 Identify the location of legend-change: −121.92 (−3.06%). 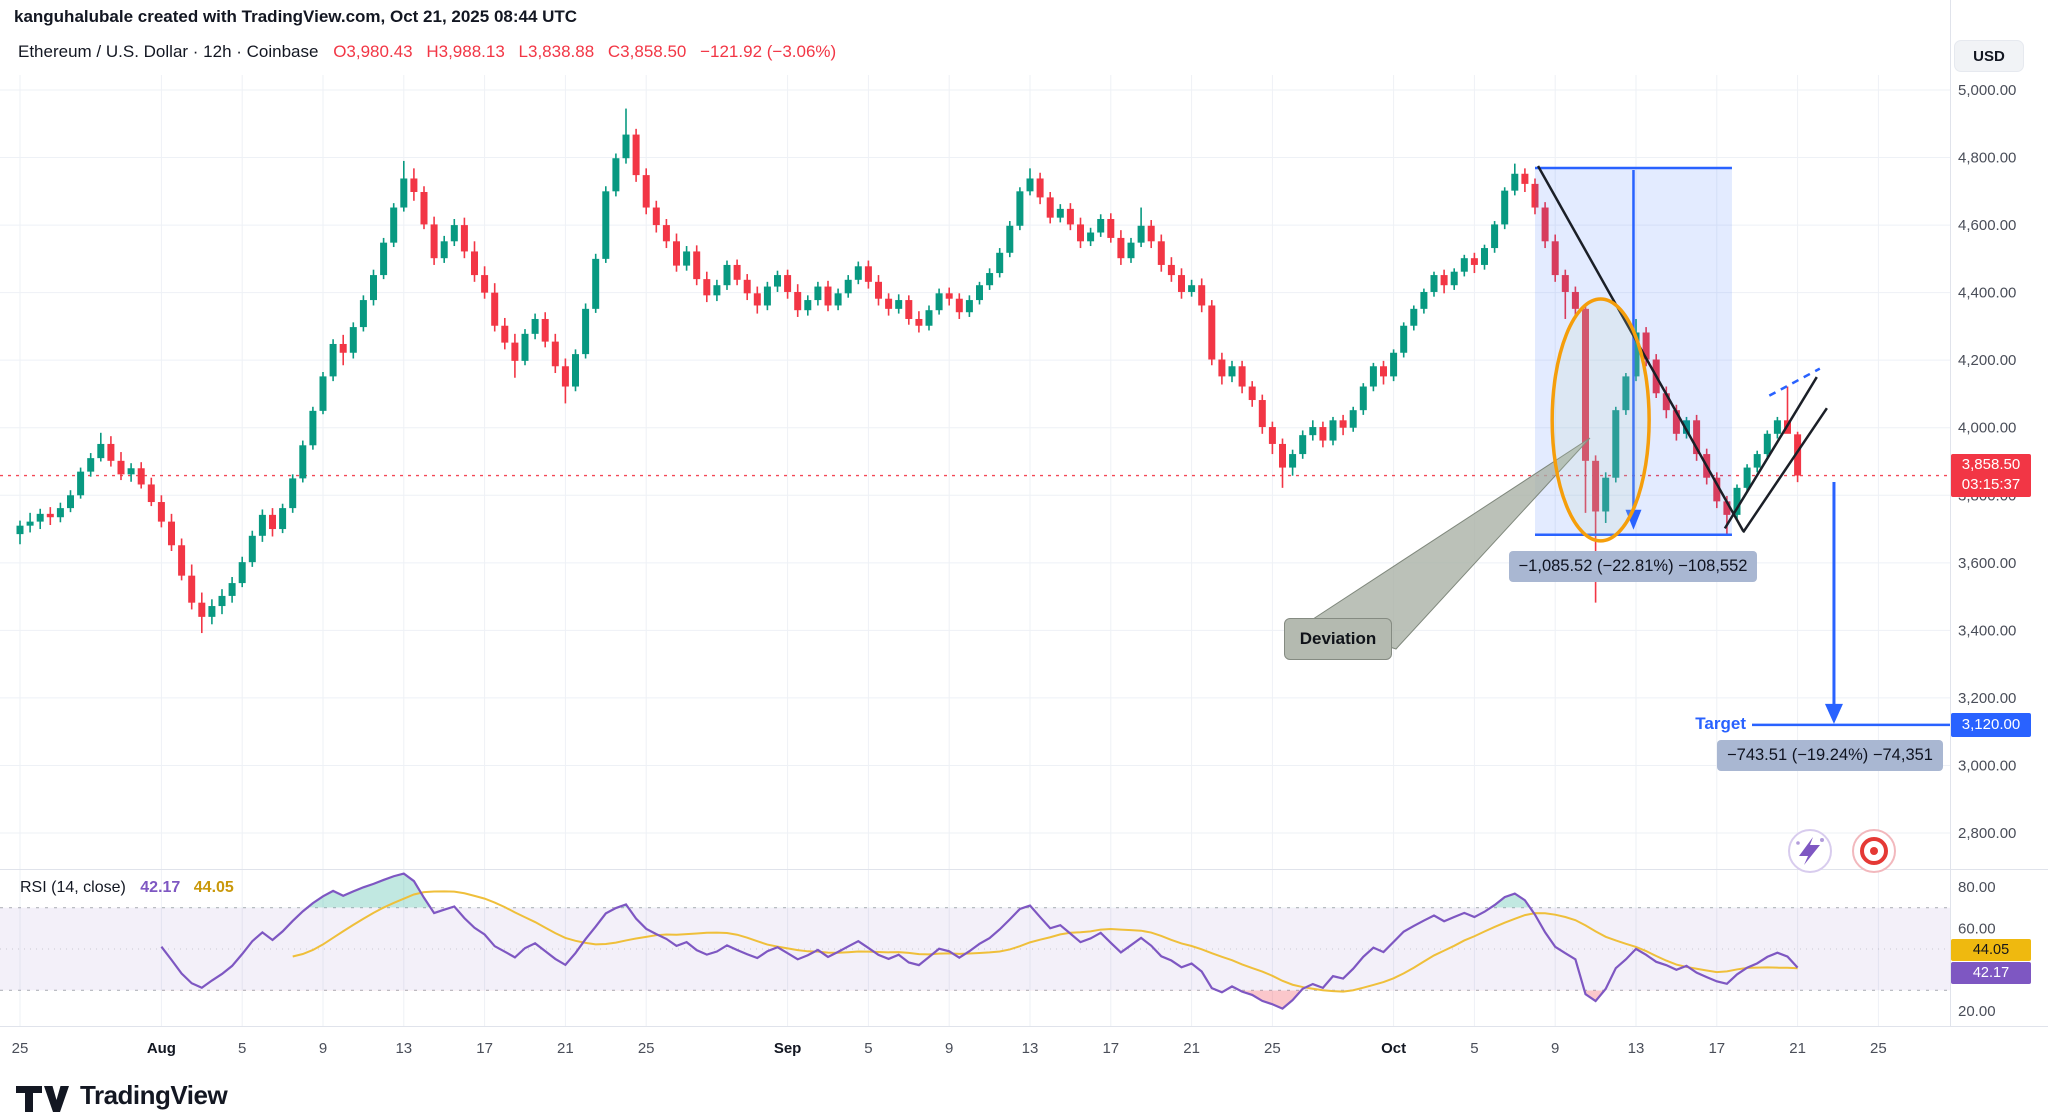
(768, 51).